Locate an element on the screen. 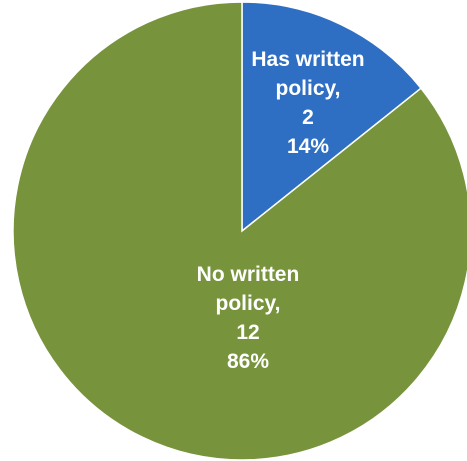  has-written-policy-slice-label-value: 2 is located at coordinates (308, 117).